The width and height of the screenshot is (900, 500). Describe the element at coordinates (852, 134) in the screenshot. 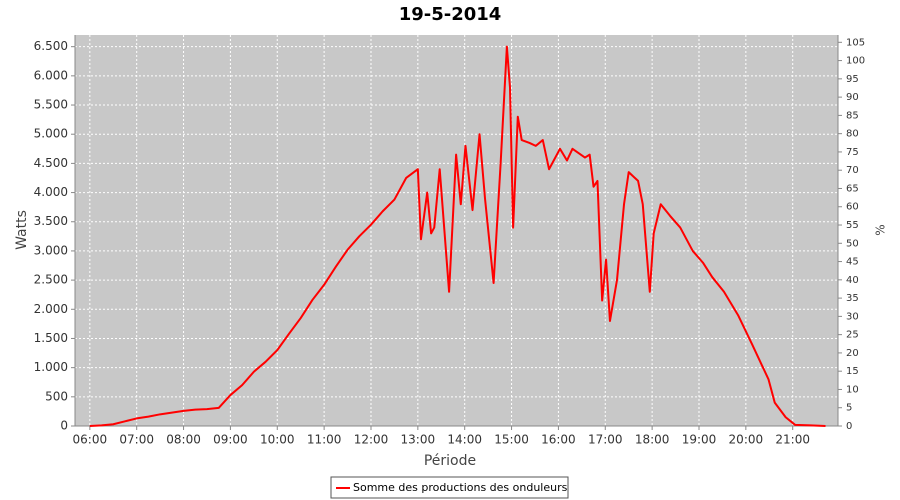

I see `y2-tick-label: 80` at that location.